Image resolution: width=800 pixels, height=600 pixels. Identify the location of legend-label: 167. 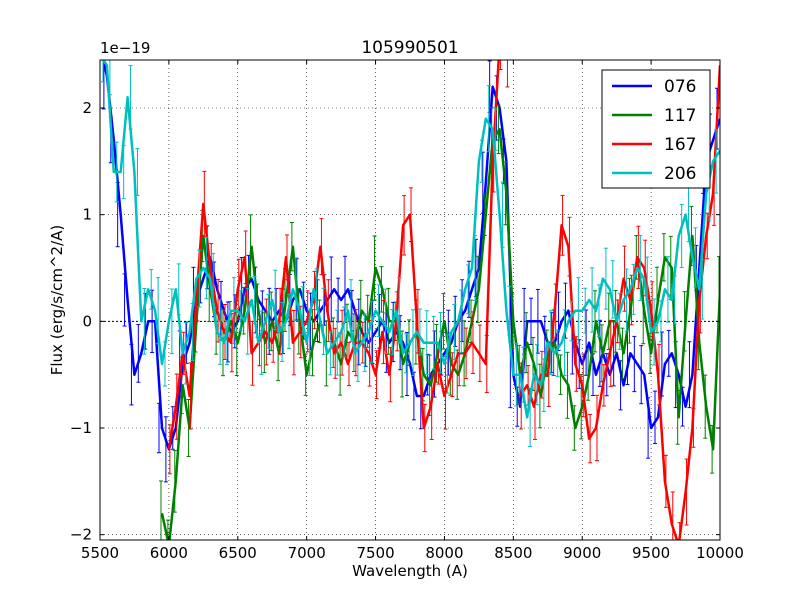
(680, 145).